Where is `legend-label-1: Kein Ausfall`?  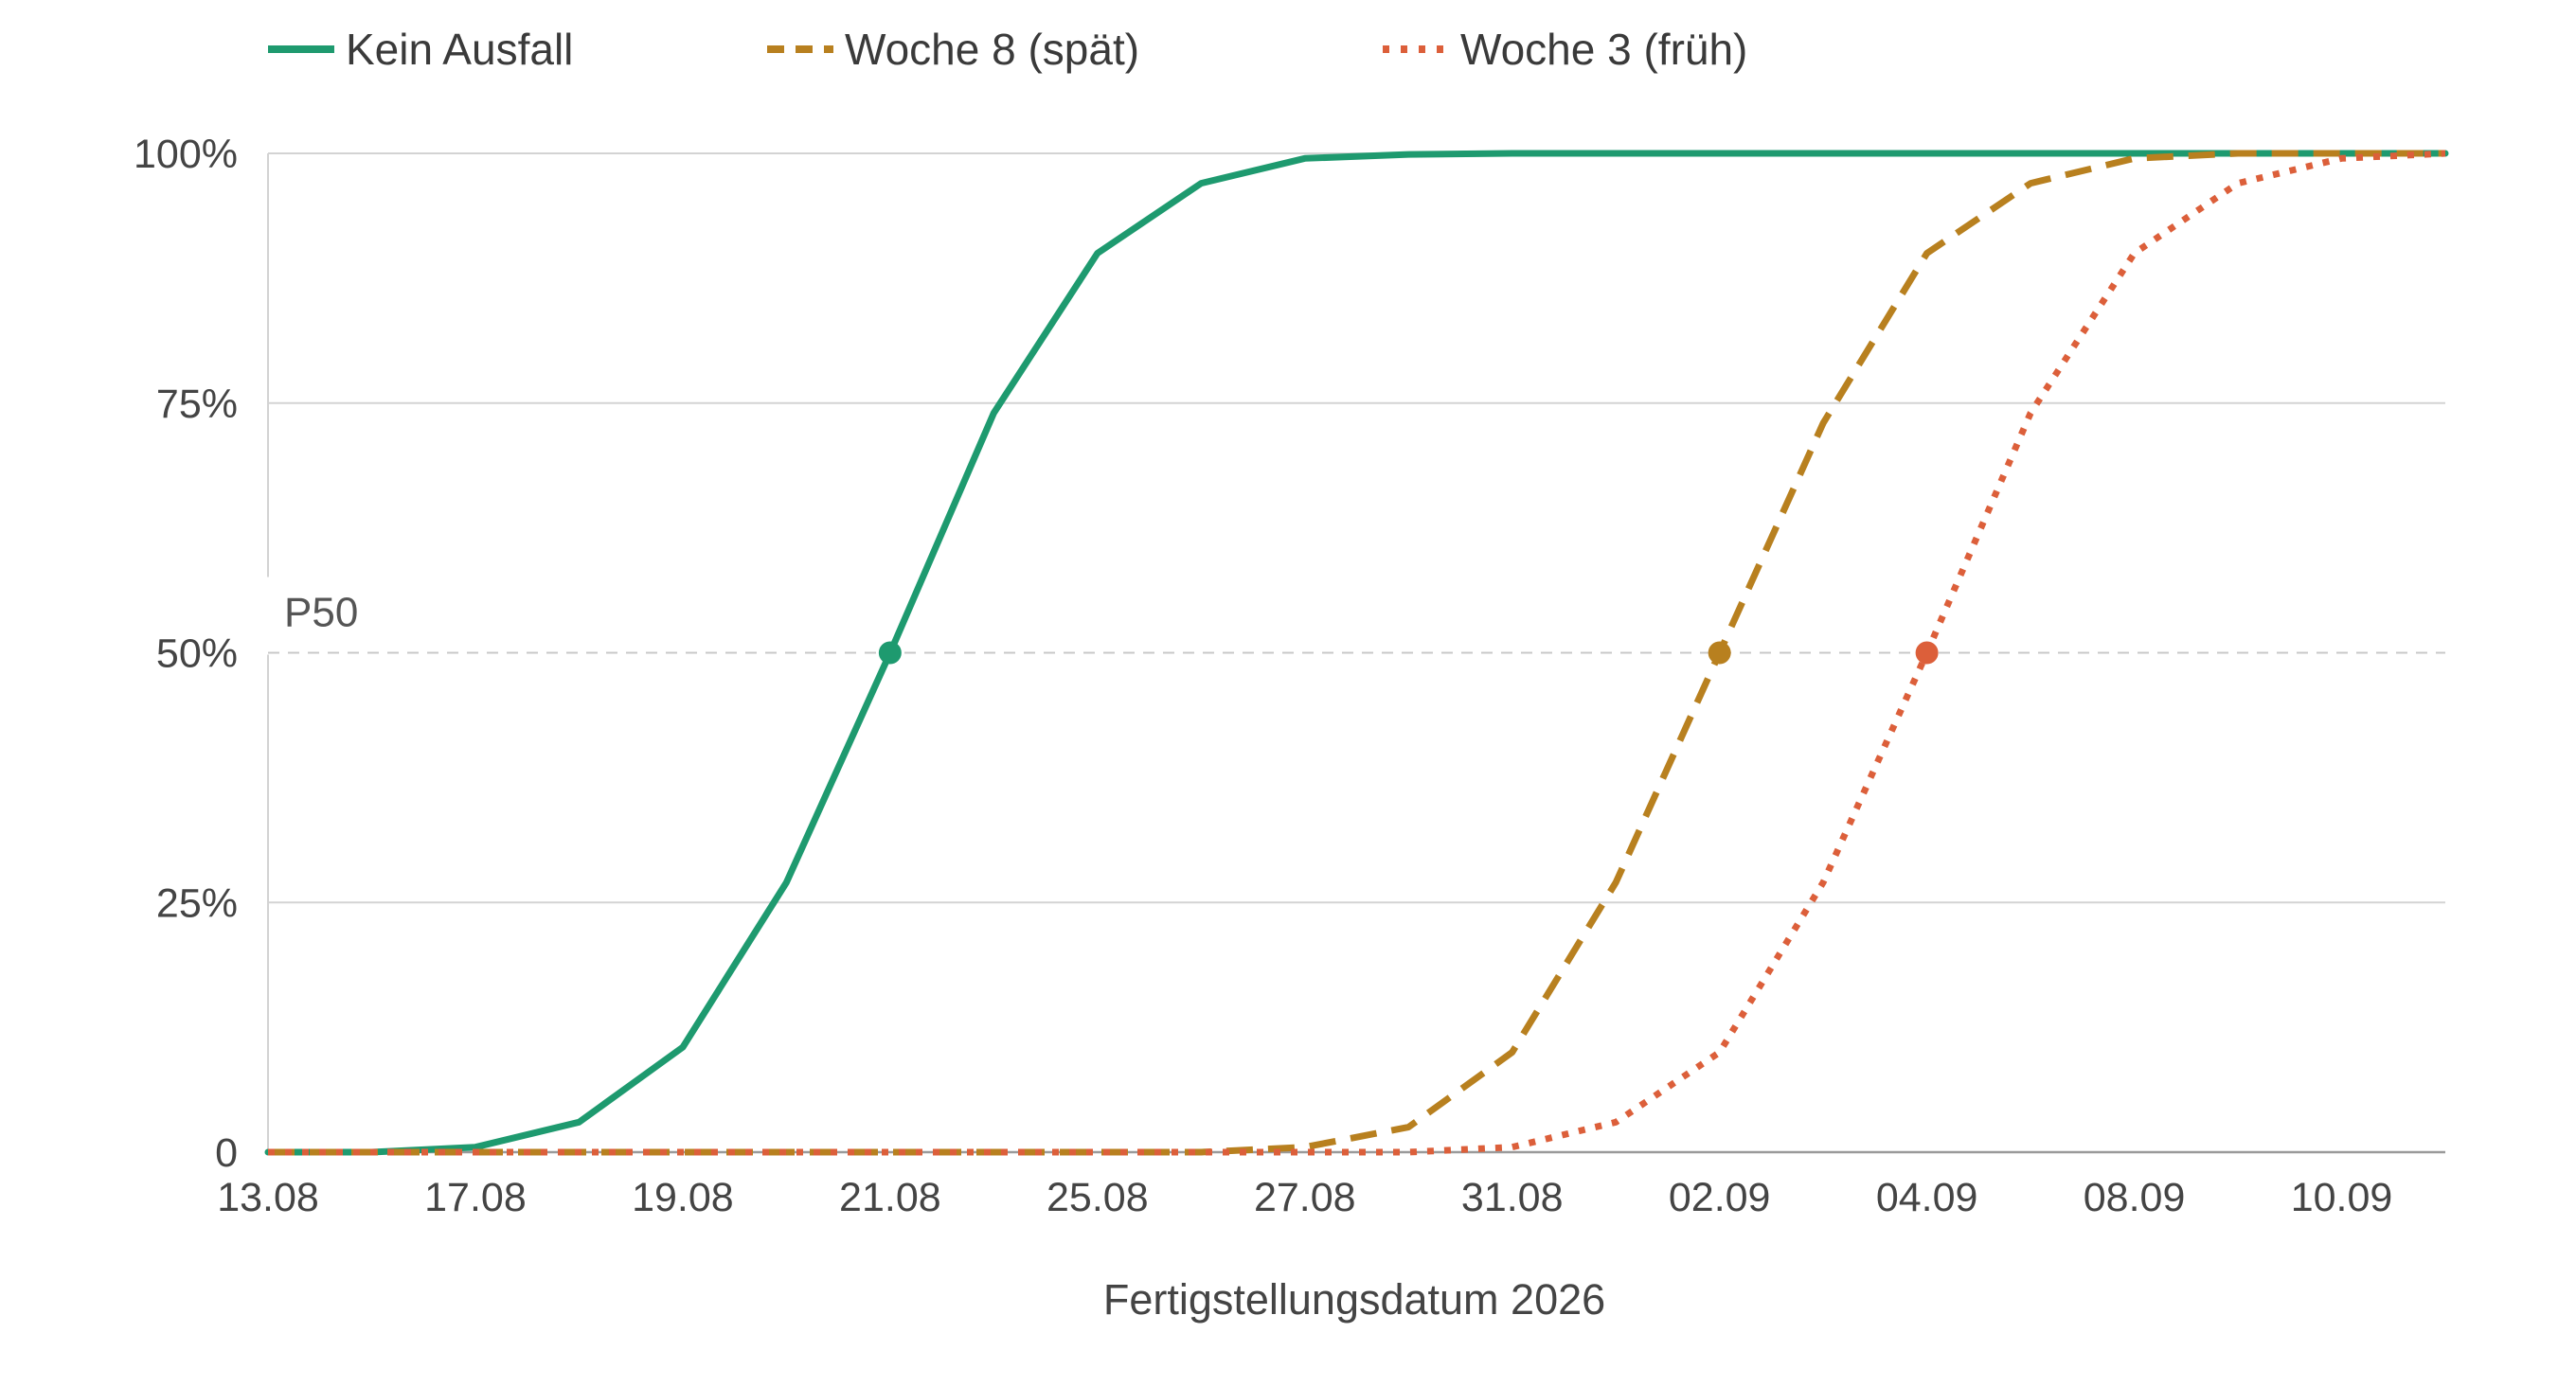
legend-label-1: Kein Ausfall is located at coordinates (459, 49).